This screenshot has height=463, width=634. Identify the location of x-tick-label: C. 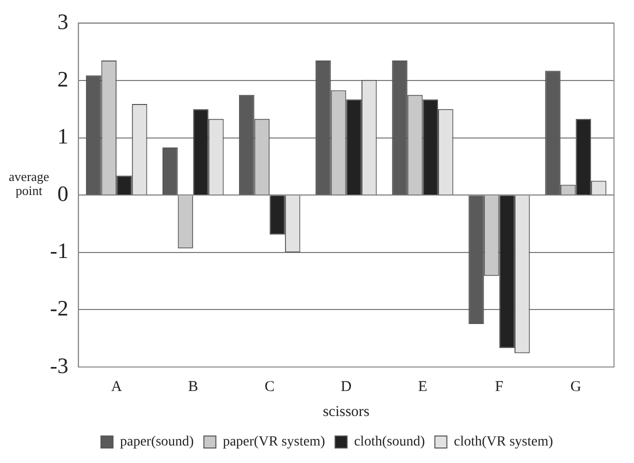
(269, 386).